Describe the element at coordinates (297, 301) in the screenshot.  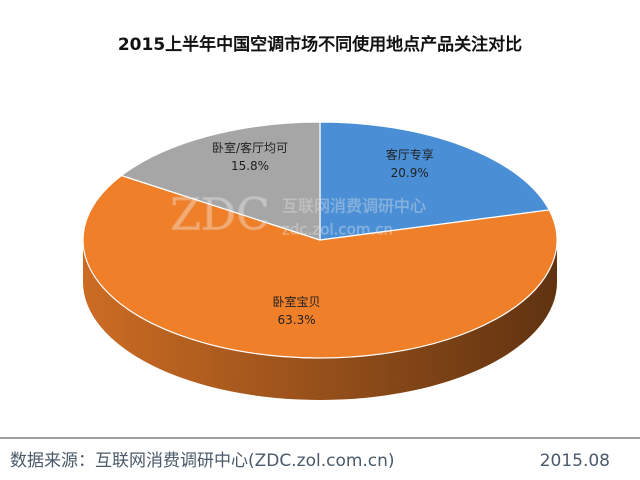
I see `slice-label: 卧室宝贝` at that location.